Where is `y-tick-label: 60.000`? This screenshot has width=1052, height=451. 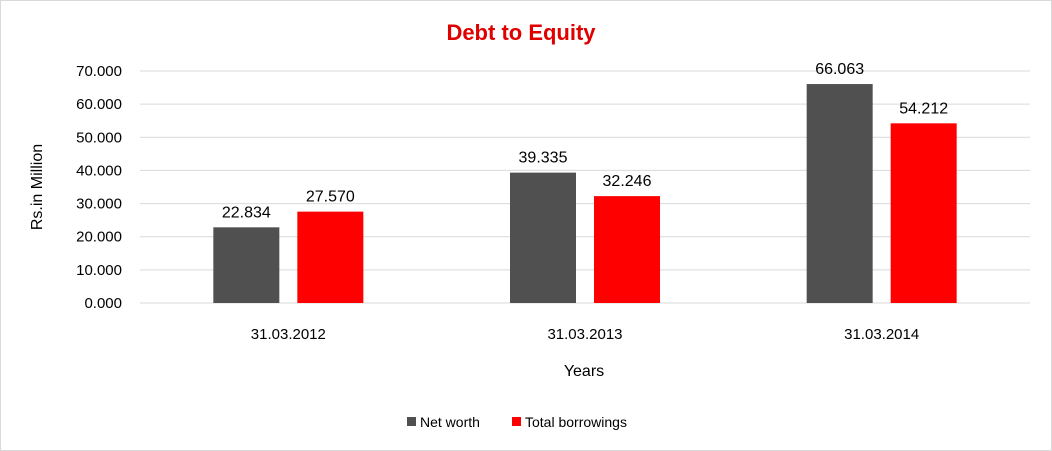
y-tick-label: 60.000 is located at coordinates (99, 104).